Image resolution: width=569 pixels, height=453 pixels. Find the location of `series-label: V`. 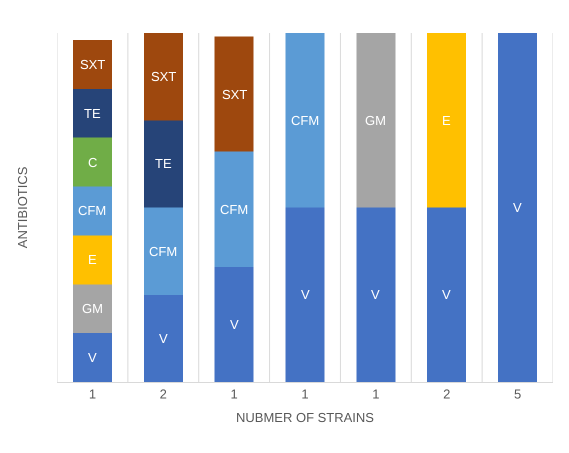

series-label: V is located at coordinates (375, 294).